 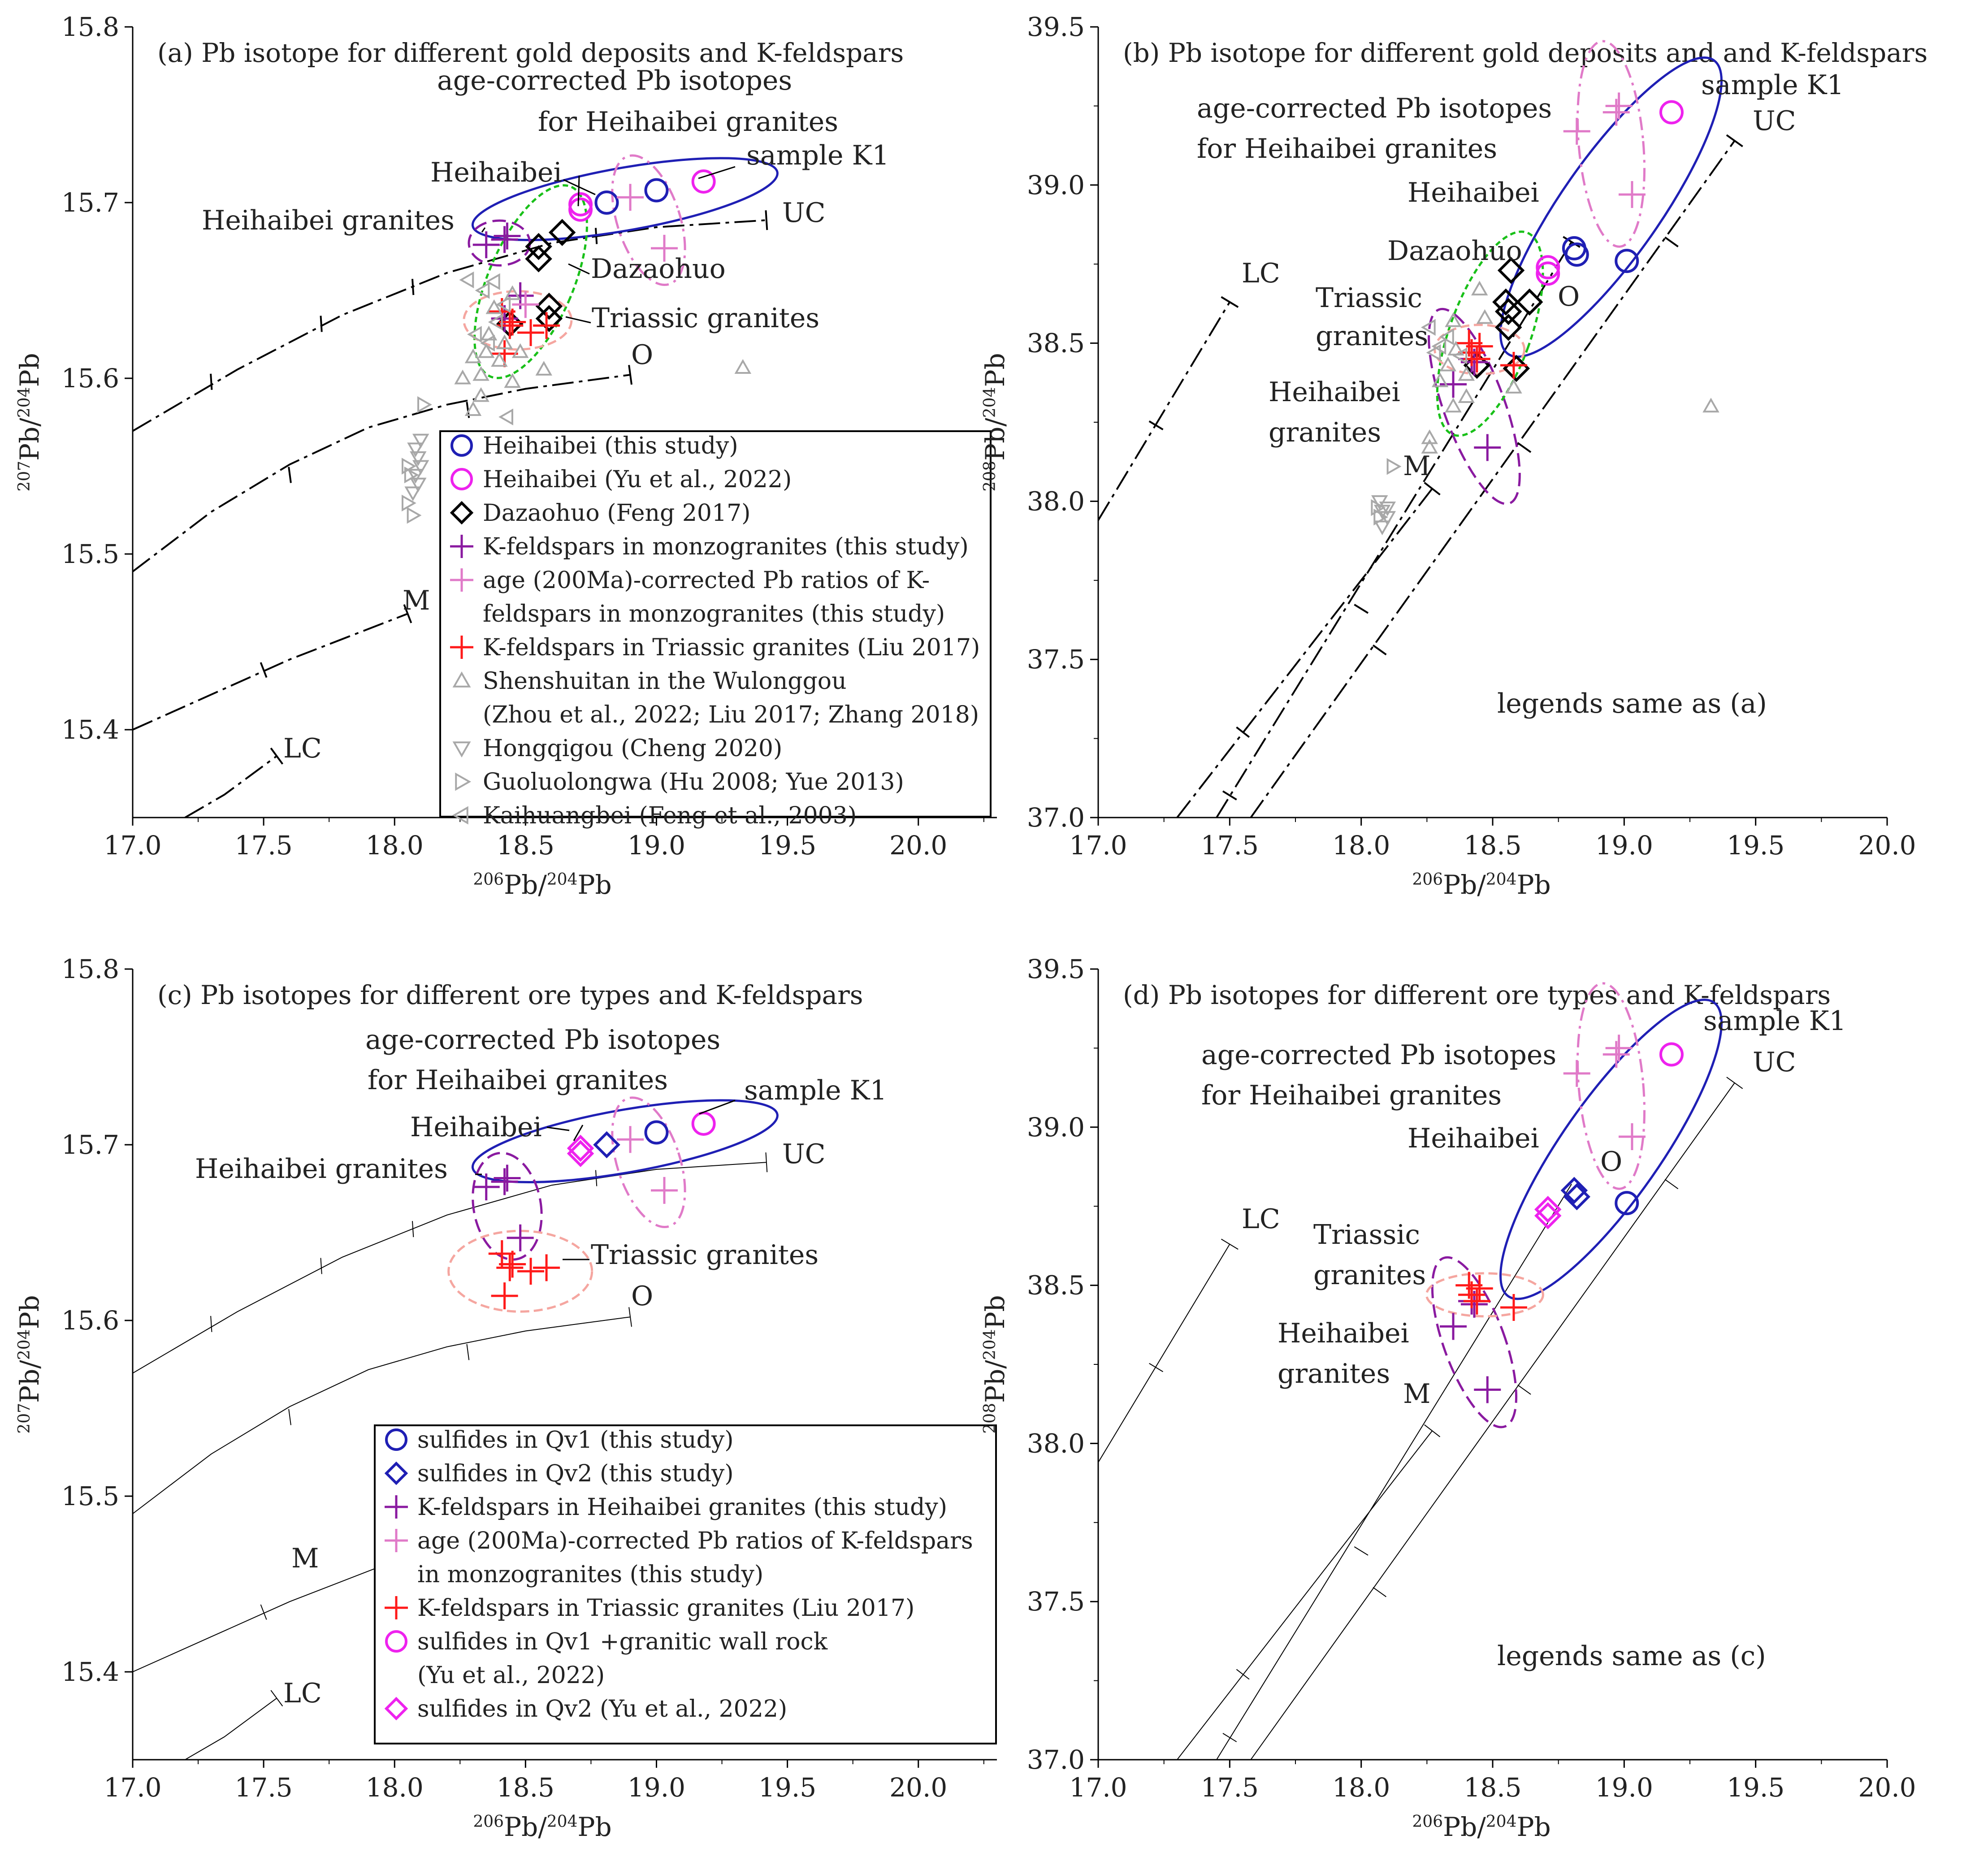 What do you see at coordinates (420, 441) in the screenshot?
I see `data-point-triangle-down` at bounding box center [420, 441].